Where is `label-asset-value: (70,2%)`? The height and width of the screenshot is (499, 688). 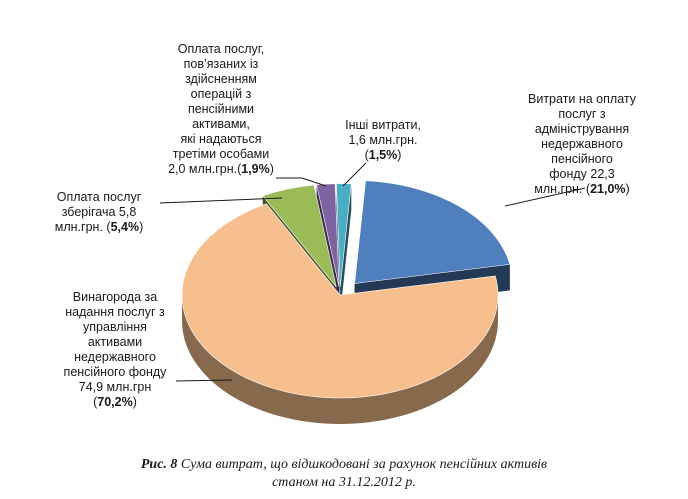
label-asset-value: (70,2%) is located at coordinates (115, 402).